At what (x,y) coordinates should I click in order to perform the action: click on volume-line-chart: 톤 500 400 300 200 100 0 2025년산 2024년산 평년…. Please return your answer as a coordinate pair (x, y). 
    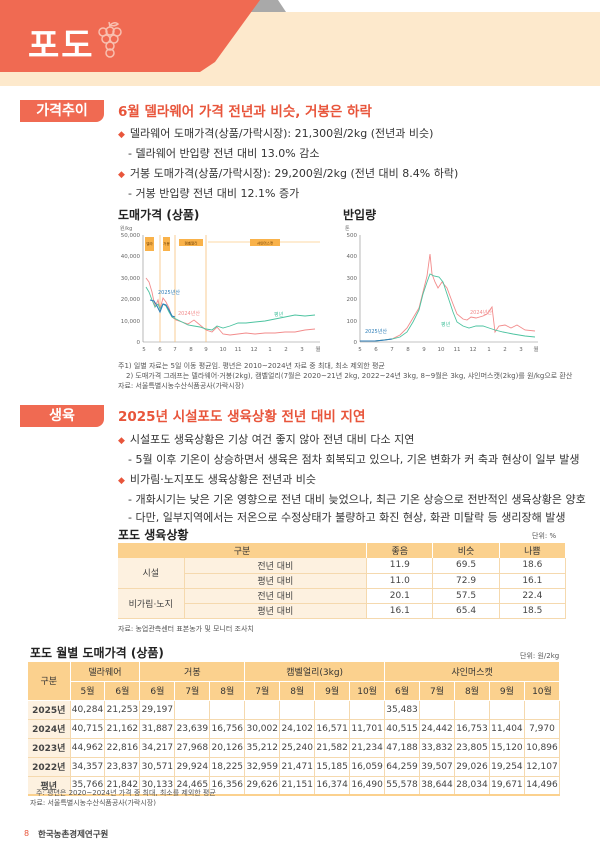
    Looking at the image, I should click on (442, 289).